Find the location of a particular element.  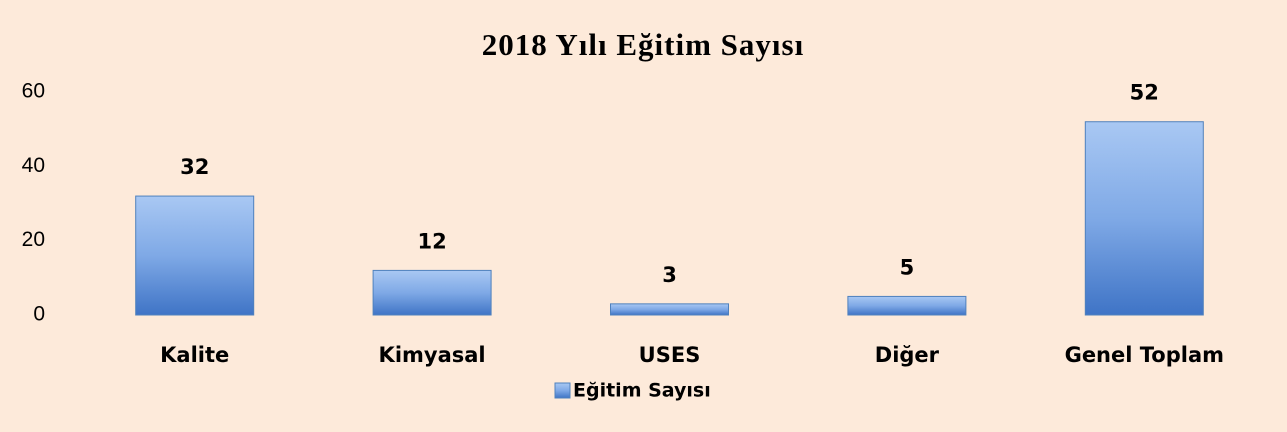

chart-title: 2018 Yılı Eğitim Sayısı is located at coordinates (643, 44).